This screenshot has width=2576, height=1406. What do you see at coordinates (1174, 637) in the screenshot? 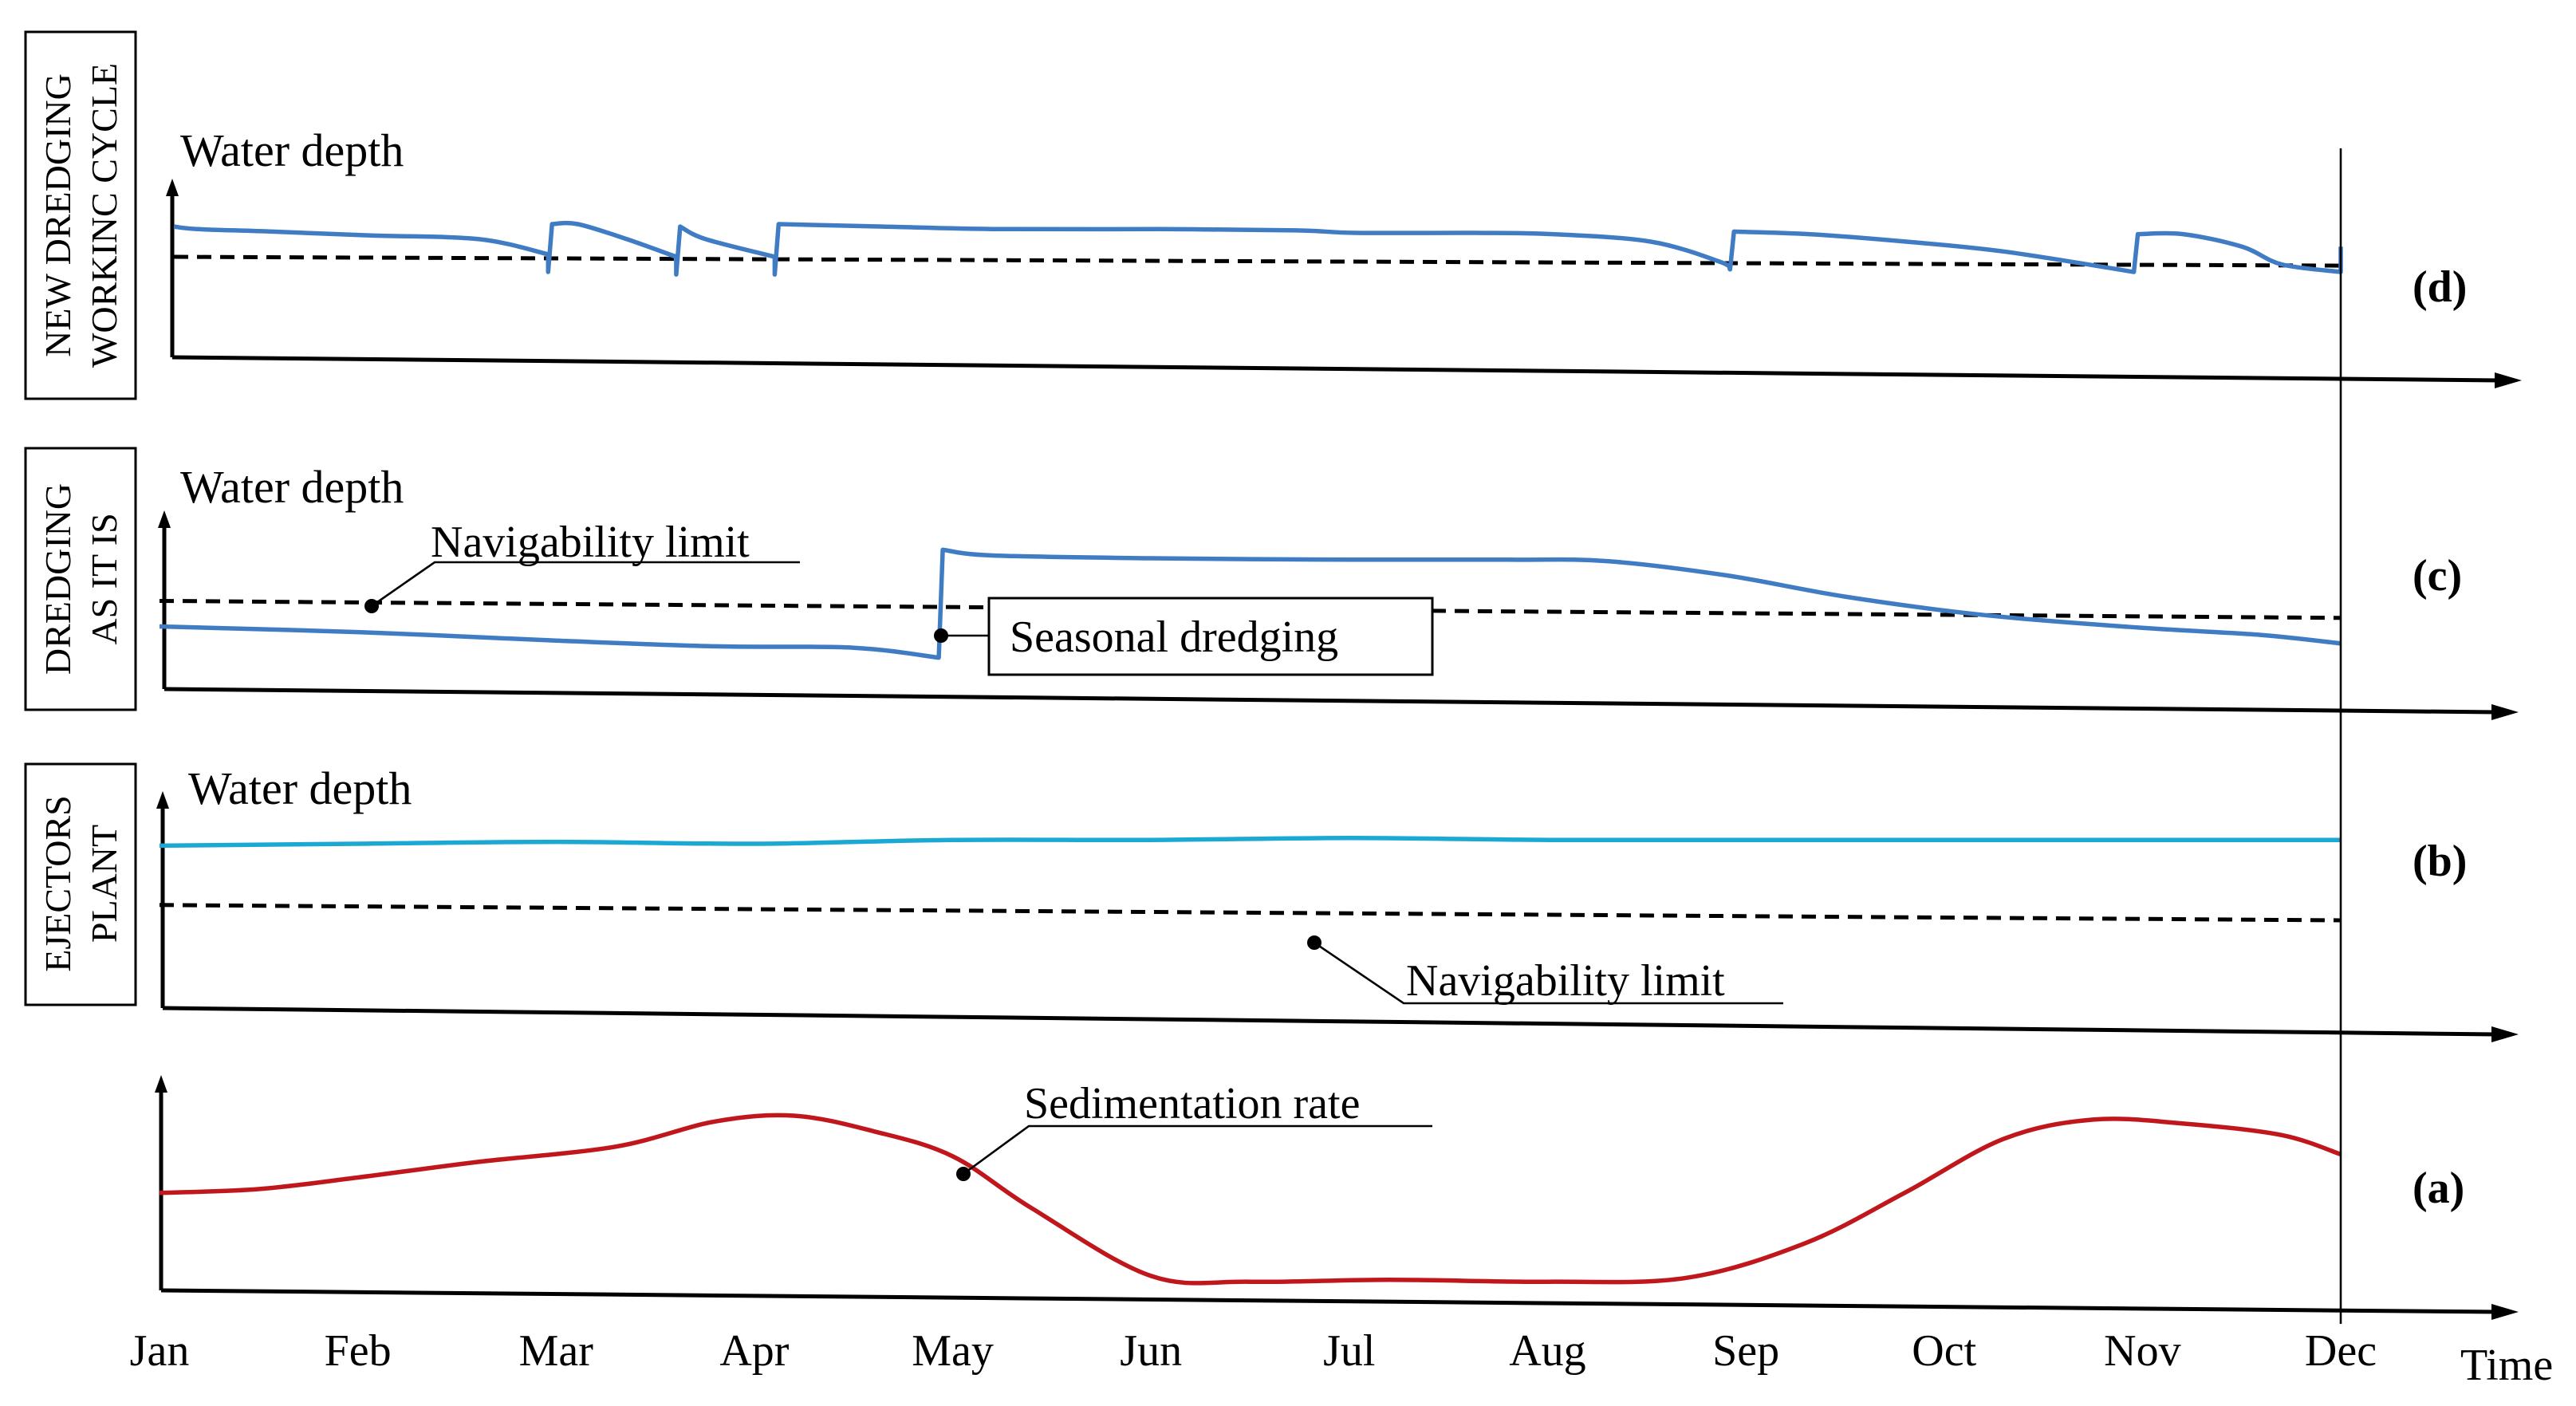
I see `panel-c-dredging-label: Seasonal dredging` at bounding box center [1174, 637].